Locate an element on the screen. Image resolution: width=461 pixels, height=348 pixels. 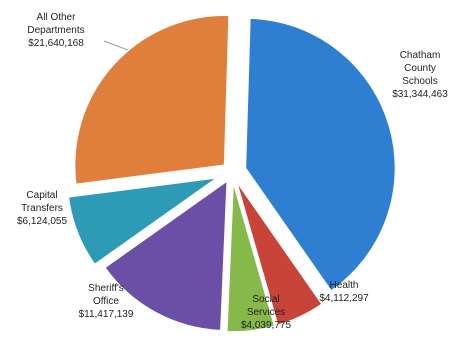
leader-lines is located at coordinates (116, 45).